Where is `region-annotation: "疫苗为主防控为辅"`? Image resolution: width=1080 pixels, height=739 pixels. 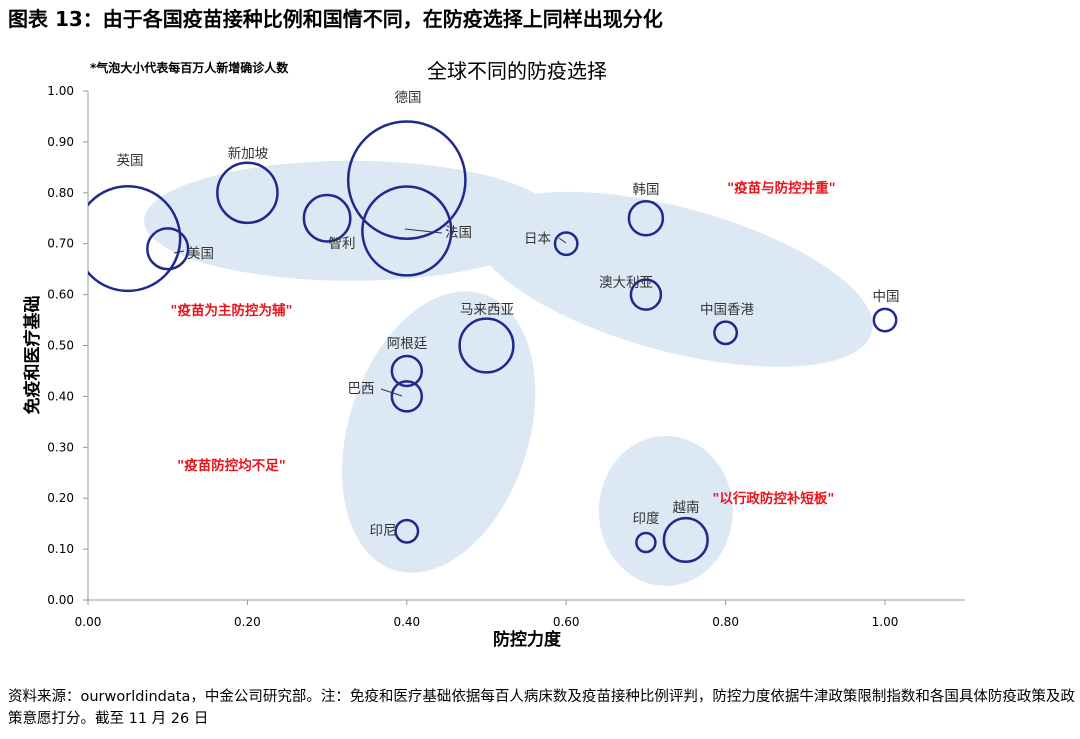
region-annotation: "疫苗为主防控为辅" is located at coordinates (231, 310).